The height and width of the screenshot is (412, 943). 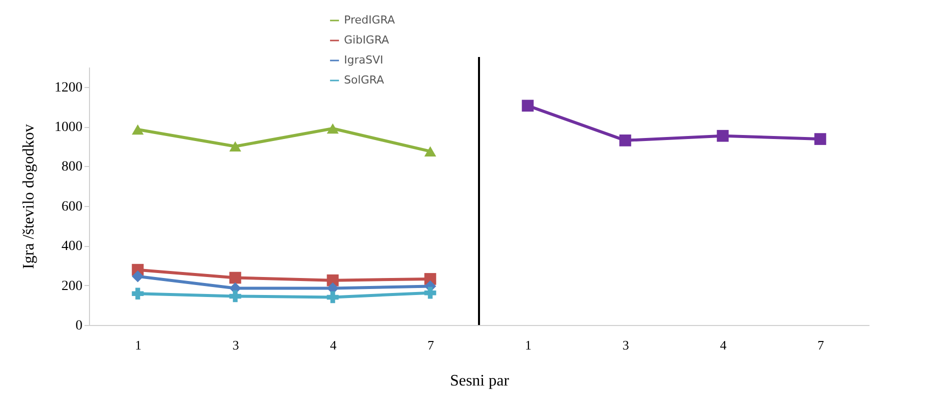 I want to click on y-axis-title: Igra /število dogodkov, so click(x=29, y=196).